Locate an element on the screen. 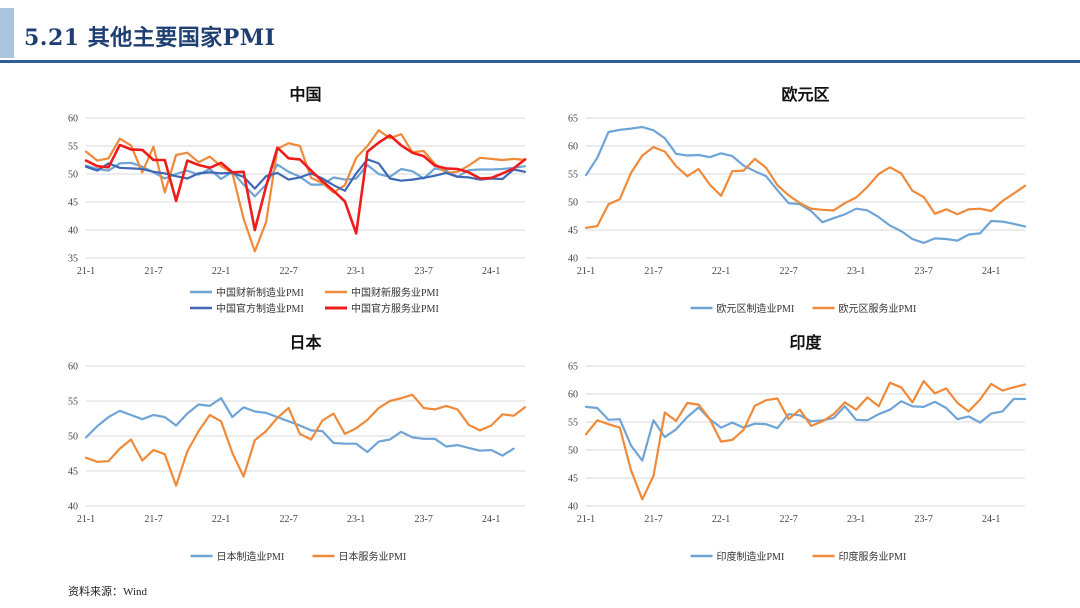  chart-title: 欧元区 is located at coordinates (805, 94).